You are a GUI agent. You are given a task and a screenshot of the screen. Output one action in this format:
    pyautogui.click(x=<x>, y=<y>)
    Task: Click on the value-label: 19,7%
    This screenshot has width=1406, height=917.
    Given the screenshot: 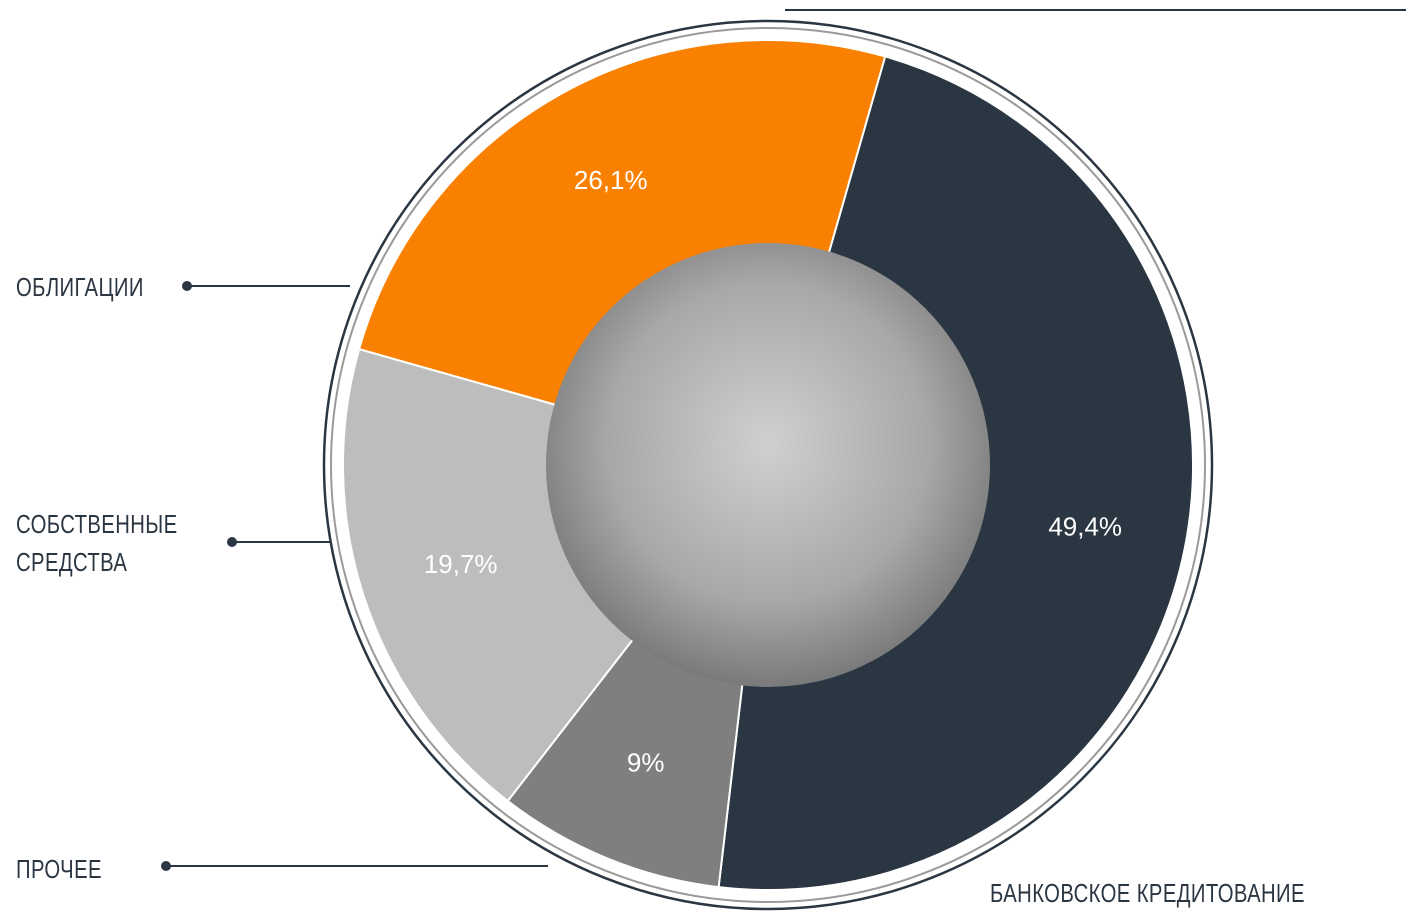 What is the action you would take?
    pyautogui.click(x=461, y=564)
    